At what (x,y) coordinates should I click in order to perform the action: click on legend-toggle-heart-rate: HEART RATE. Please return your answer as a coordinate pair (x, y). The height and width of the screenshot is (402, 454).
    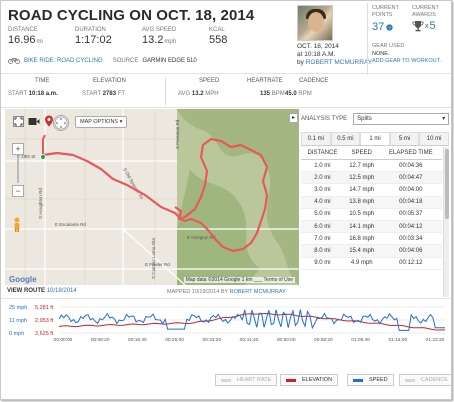
    Looking at the image, I should click on (246, 380).